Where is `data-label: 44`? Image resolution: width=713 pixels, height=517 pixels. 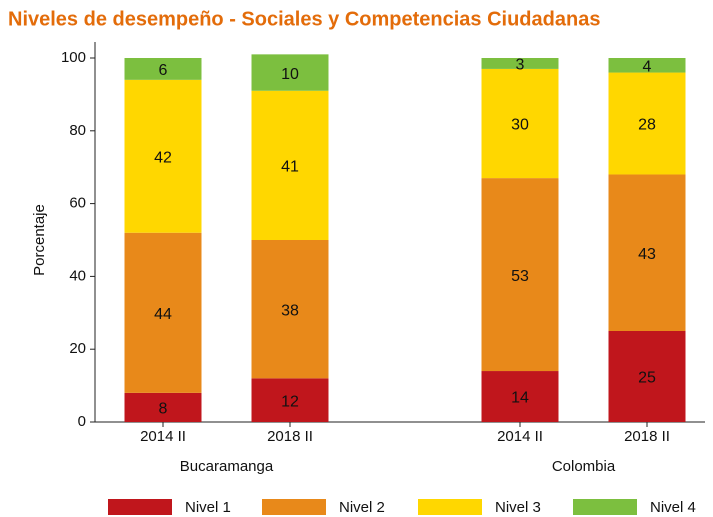
data-label: 44 is located at coordinates (163, 314).